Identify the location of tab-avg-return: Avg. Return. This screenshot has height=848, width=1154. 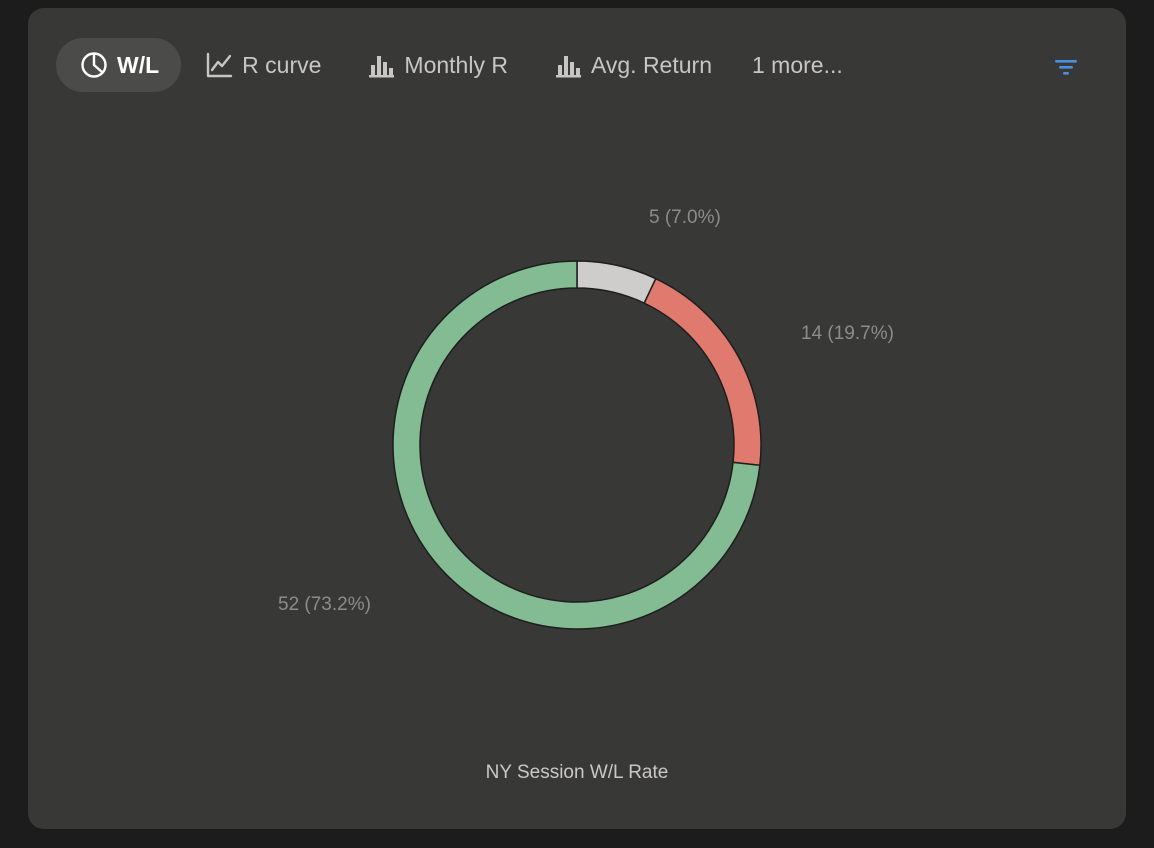
(632, 65).